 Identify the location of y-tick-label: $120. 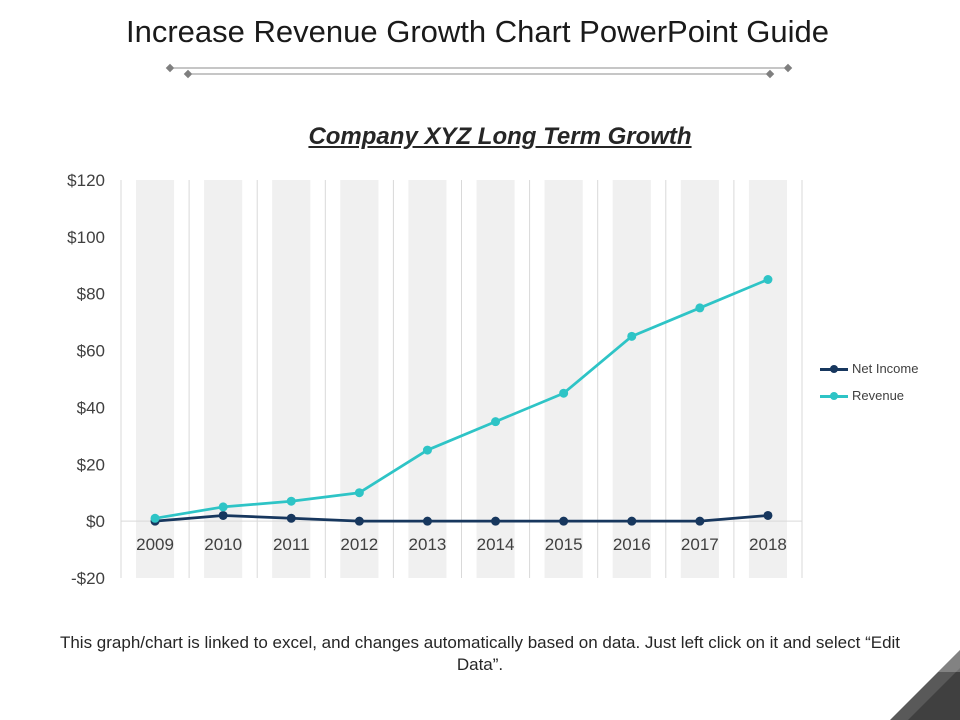
(86, 180).